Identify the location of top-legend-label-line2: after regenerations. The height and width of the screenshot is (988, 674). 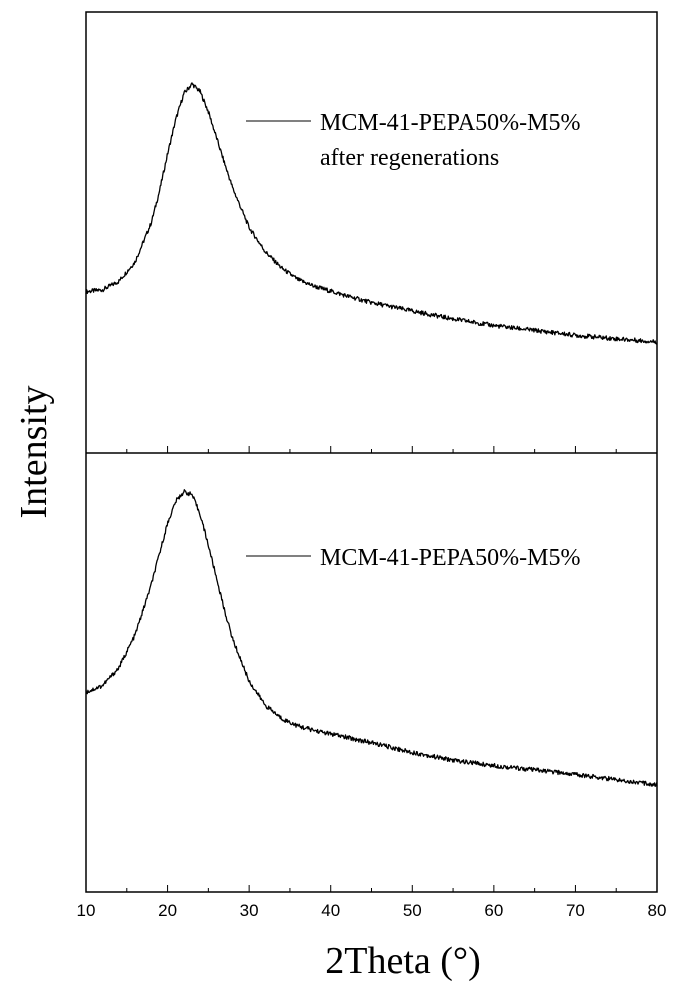
(409, 158).